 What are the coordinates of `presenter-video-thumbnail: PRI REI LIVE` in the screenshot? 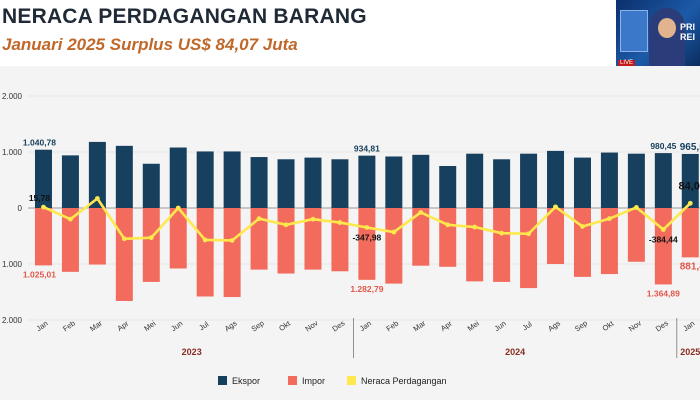 It's located at (658, 35).